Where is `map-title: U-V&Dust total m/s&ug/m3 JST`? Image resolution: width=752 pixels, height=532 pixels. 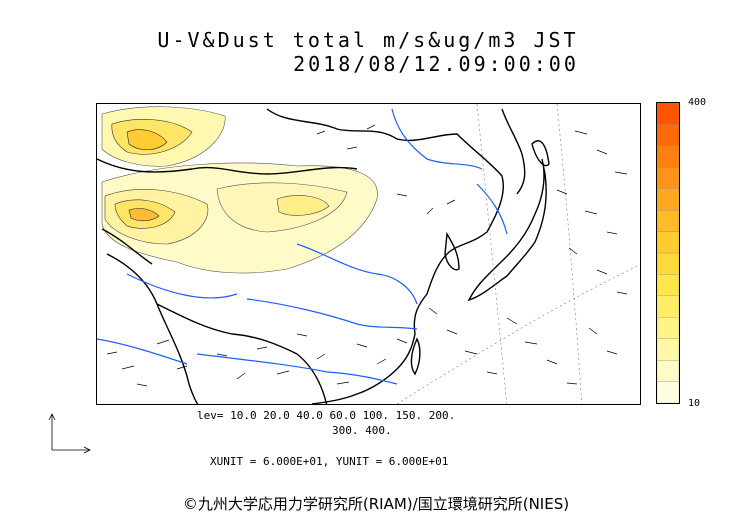
map-title: U-V&Dust total m/s&ug/m3 JST is located at coordinates (368, 40).